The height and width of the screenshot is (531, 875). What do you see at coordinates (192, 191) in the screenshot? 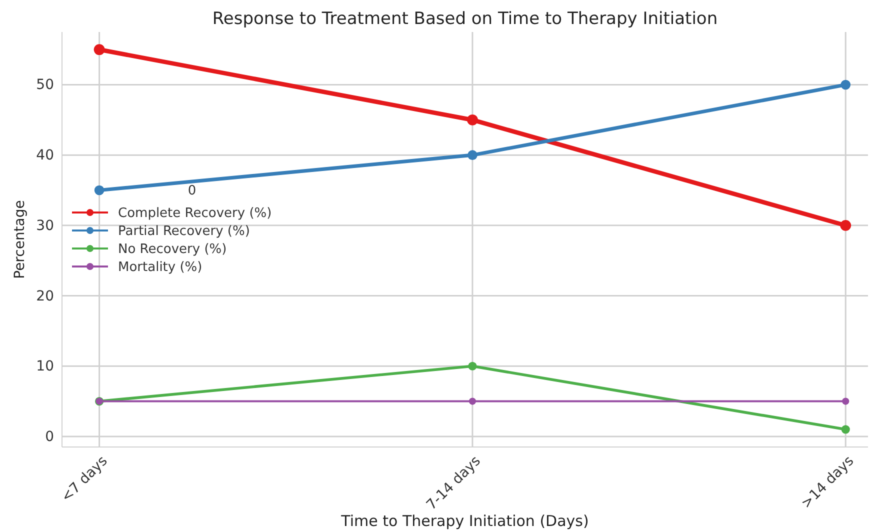
I see `legend-title: 0` at bounding box center [192, 191].